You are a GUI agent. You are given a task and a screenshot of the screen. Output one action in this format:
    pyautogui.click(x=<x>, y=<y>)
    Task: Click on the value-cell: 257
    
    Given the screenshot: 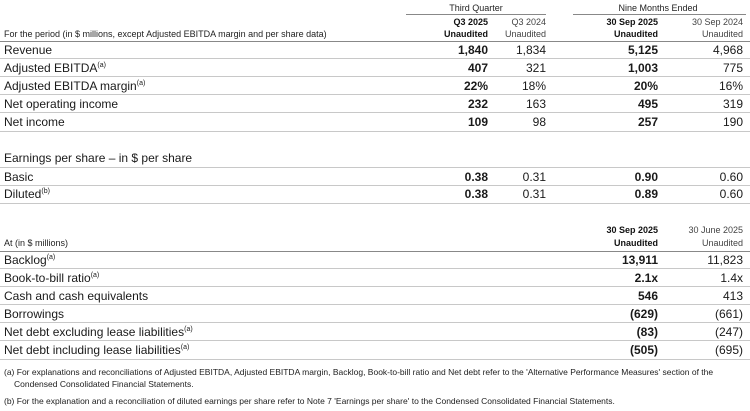 What is the action you would take?
    pyautogui.click(x=647, y=122)
    